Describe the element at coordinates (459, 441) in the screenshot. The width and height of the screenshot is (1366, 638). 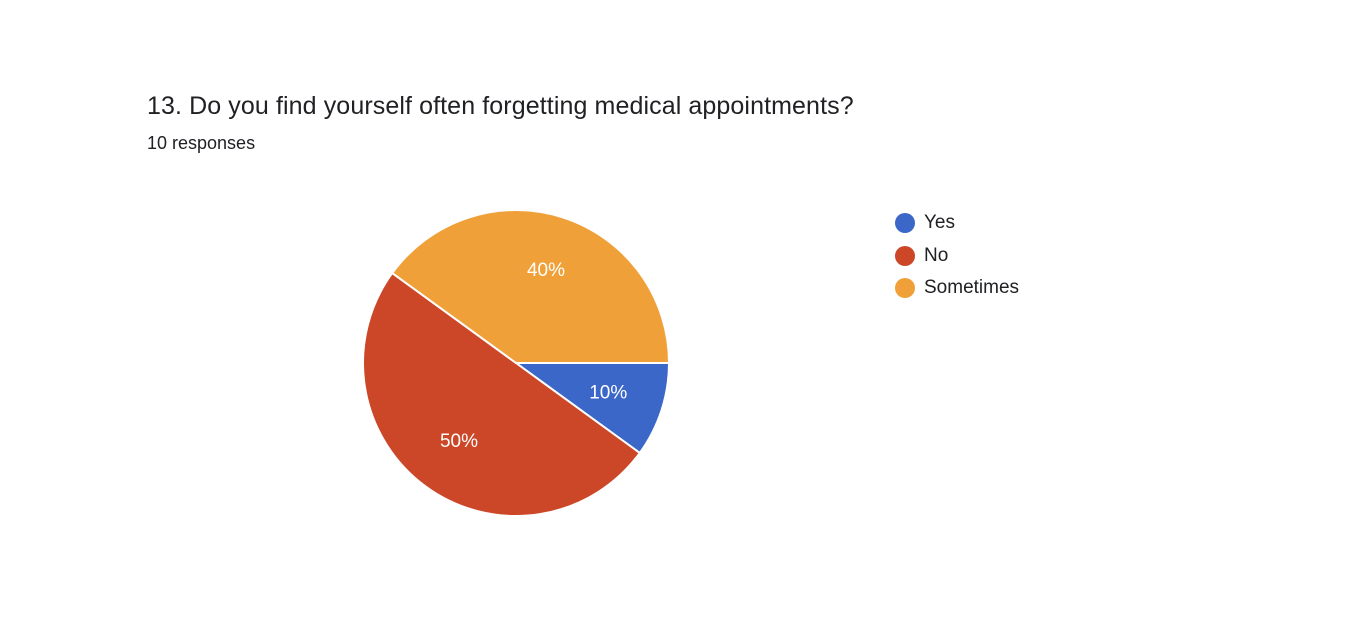
I see `pie-label-no: 50%` at that location.